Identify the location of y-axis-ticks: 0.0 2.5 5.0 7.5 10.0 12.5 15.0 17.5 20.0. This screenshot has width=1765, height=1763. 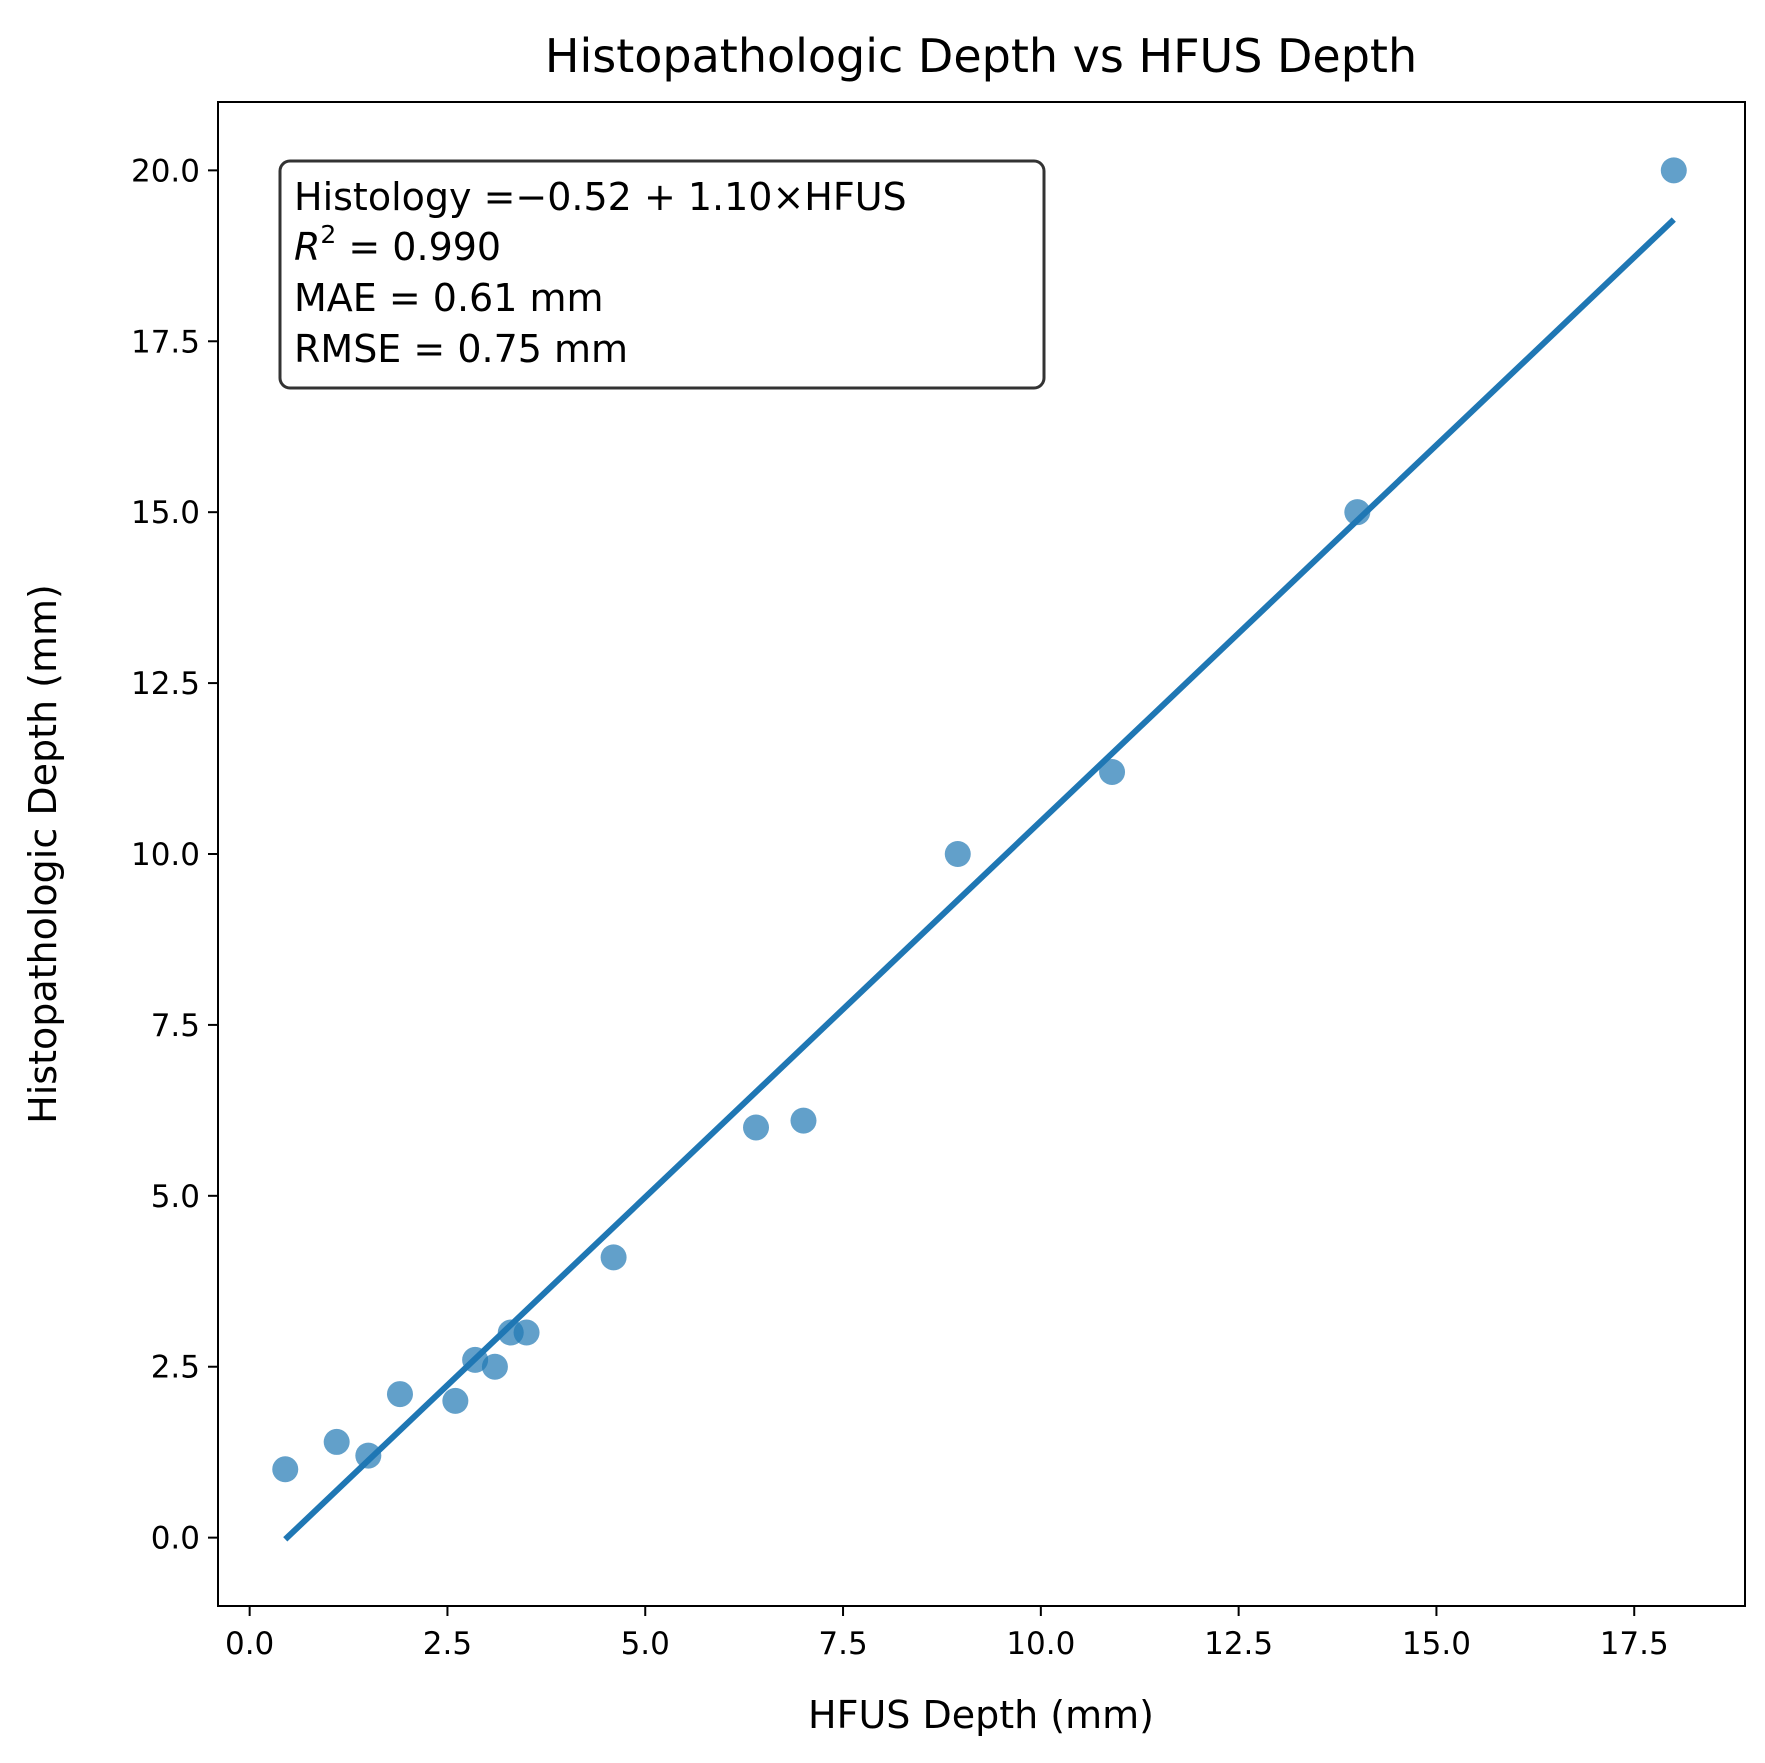
(174, 855).